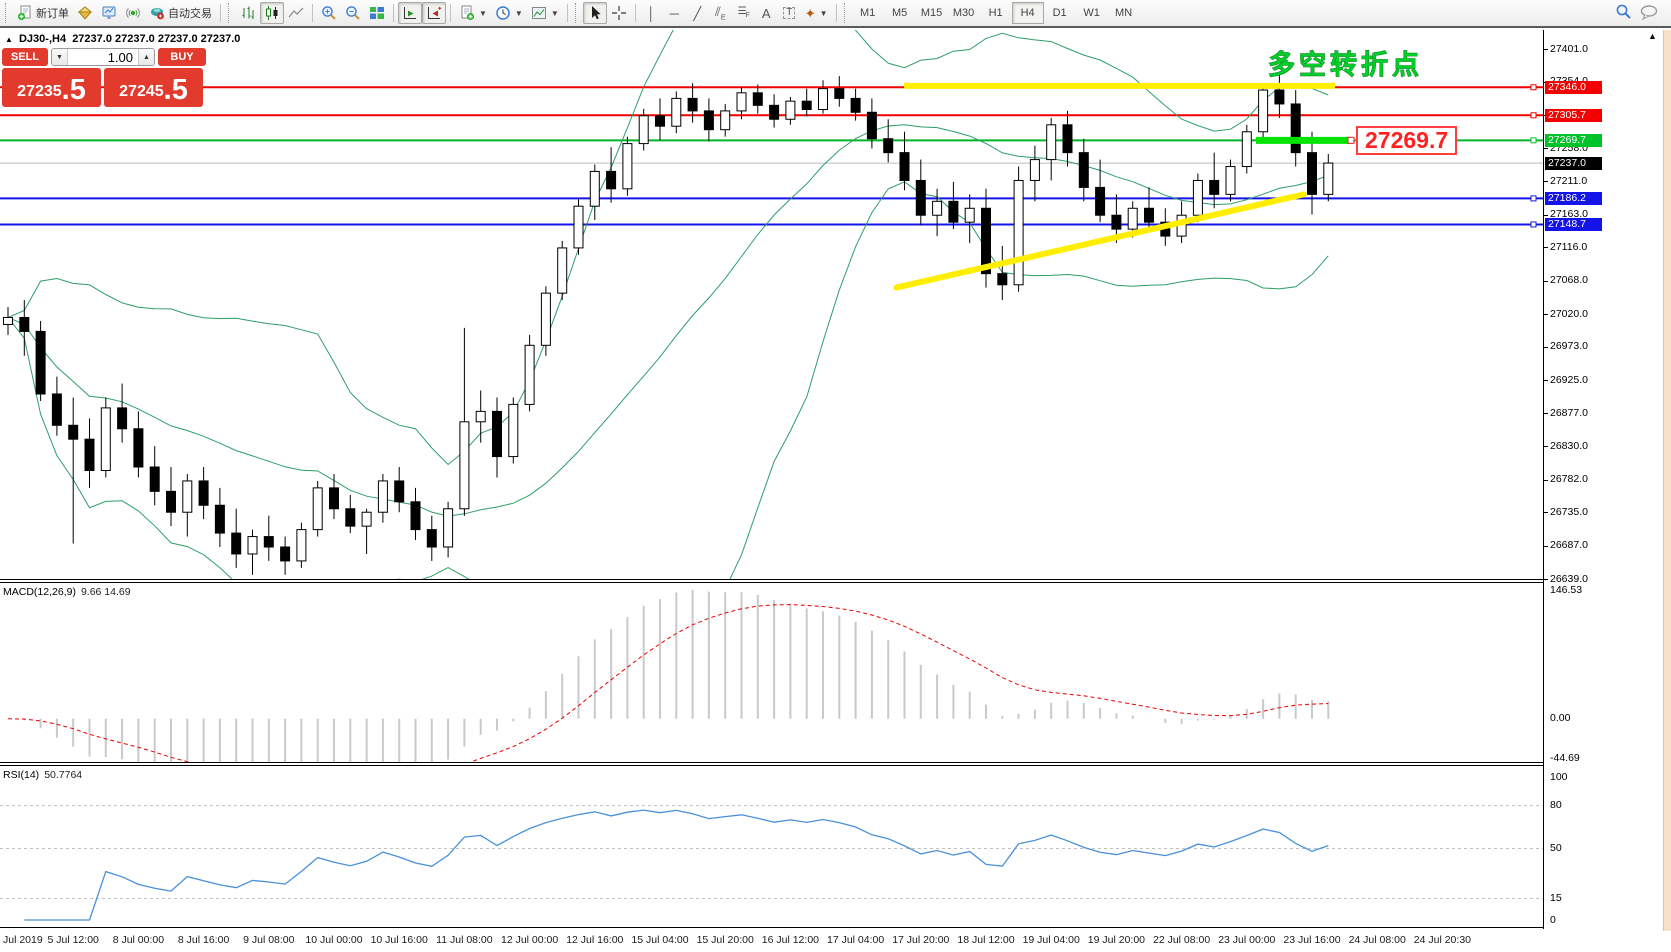  What do you see at coordinates (1623, 13) in the screenshot?
I see `search-icon` at bounding box center [1623, 13].